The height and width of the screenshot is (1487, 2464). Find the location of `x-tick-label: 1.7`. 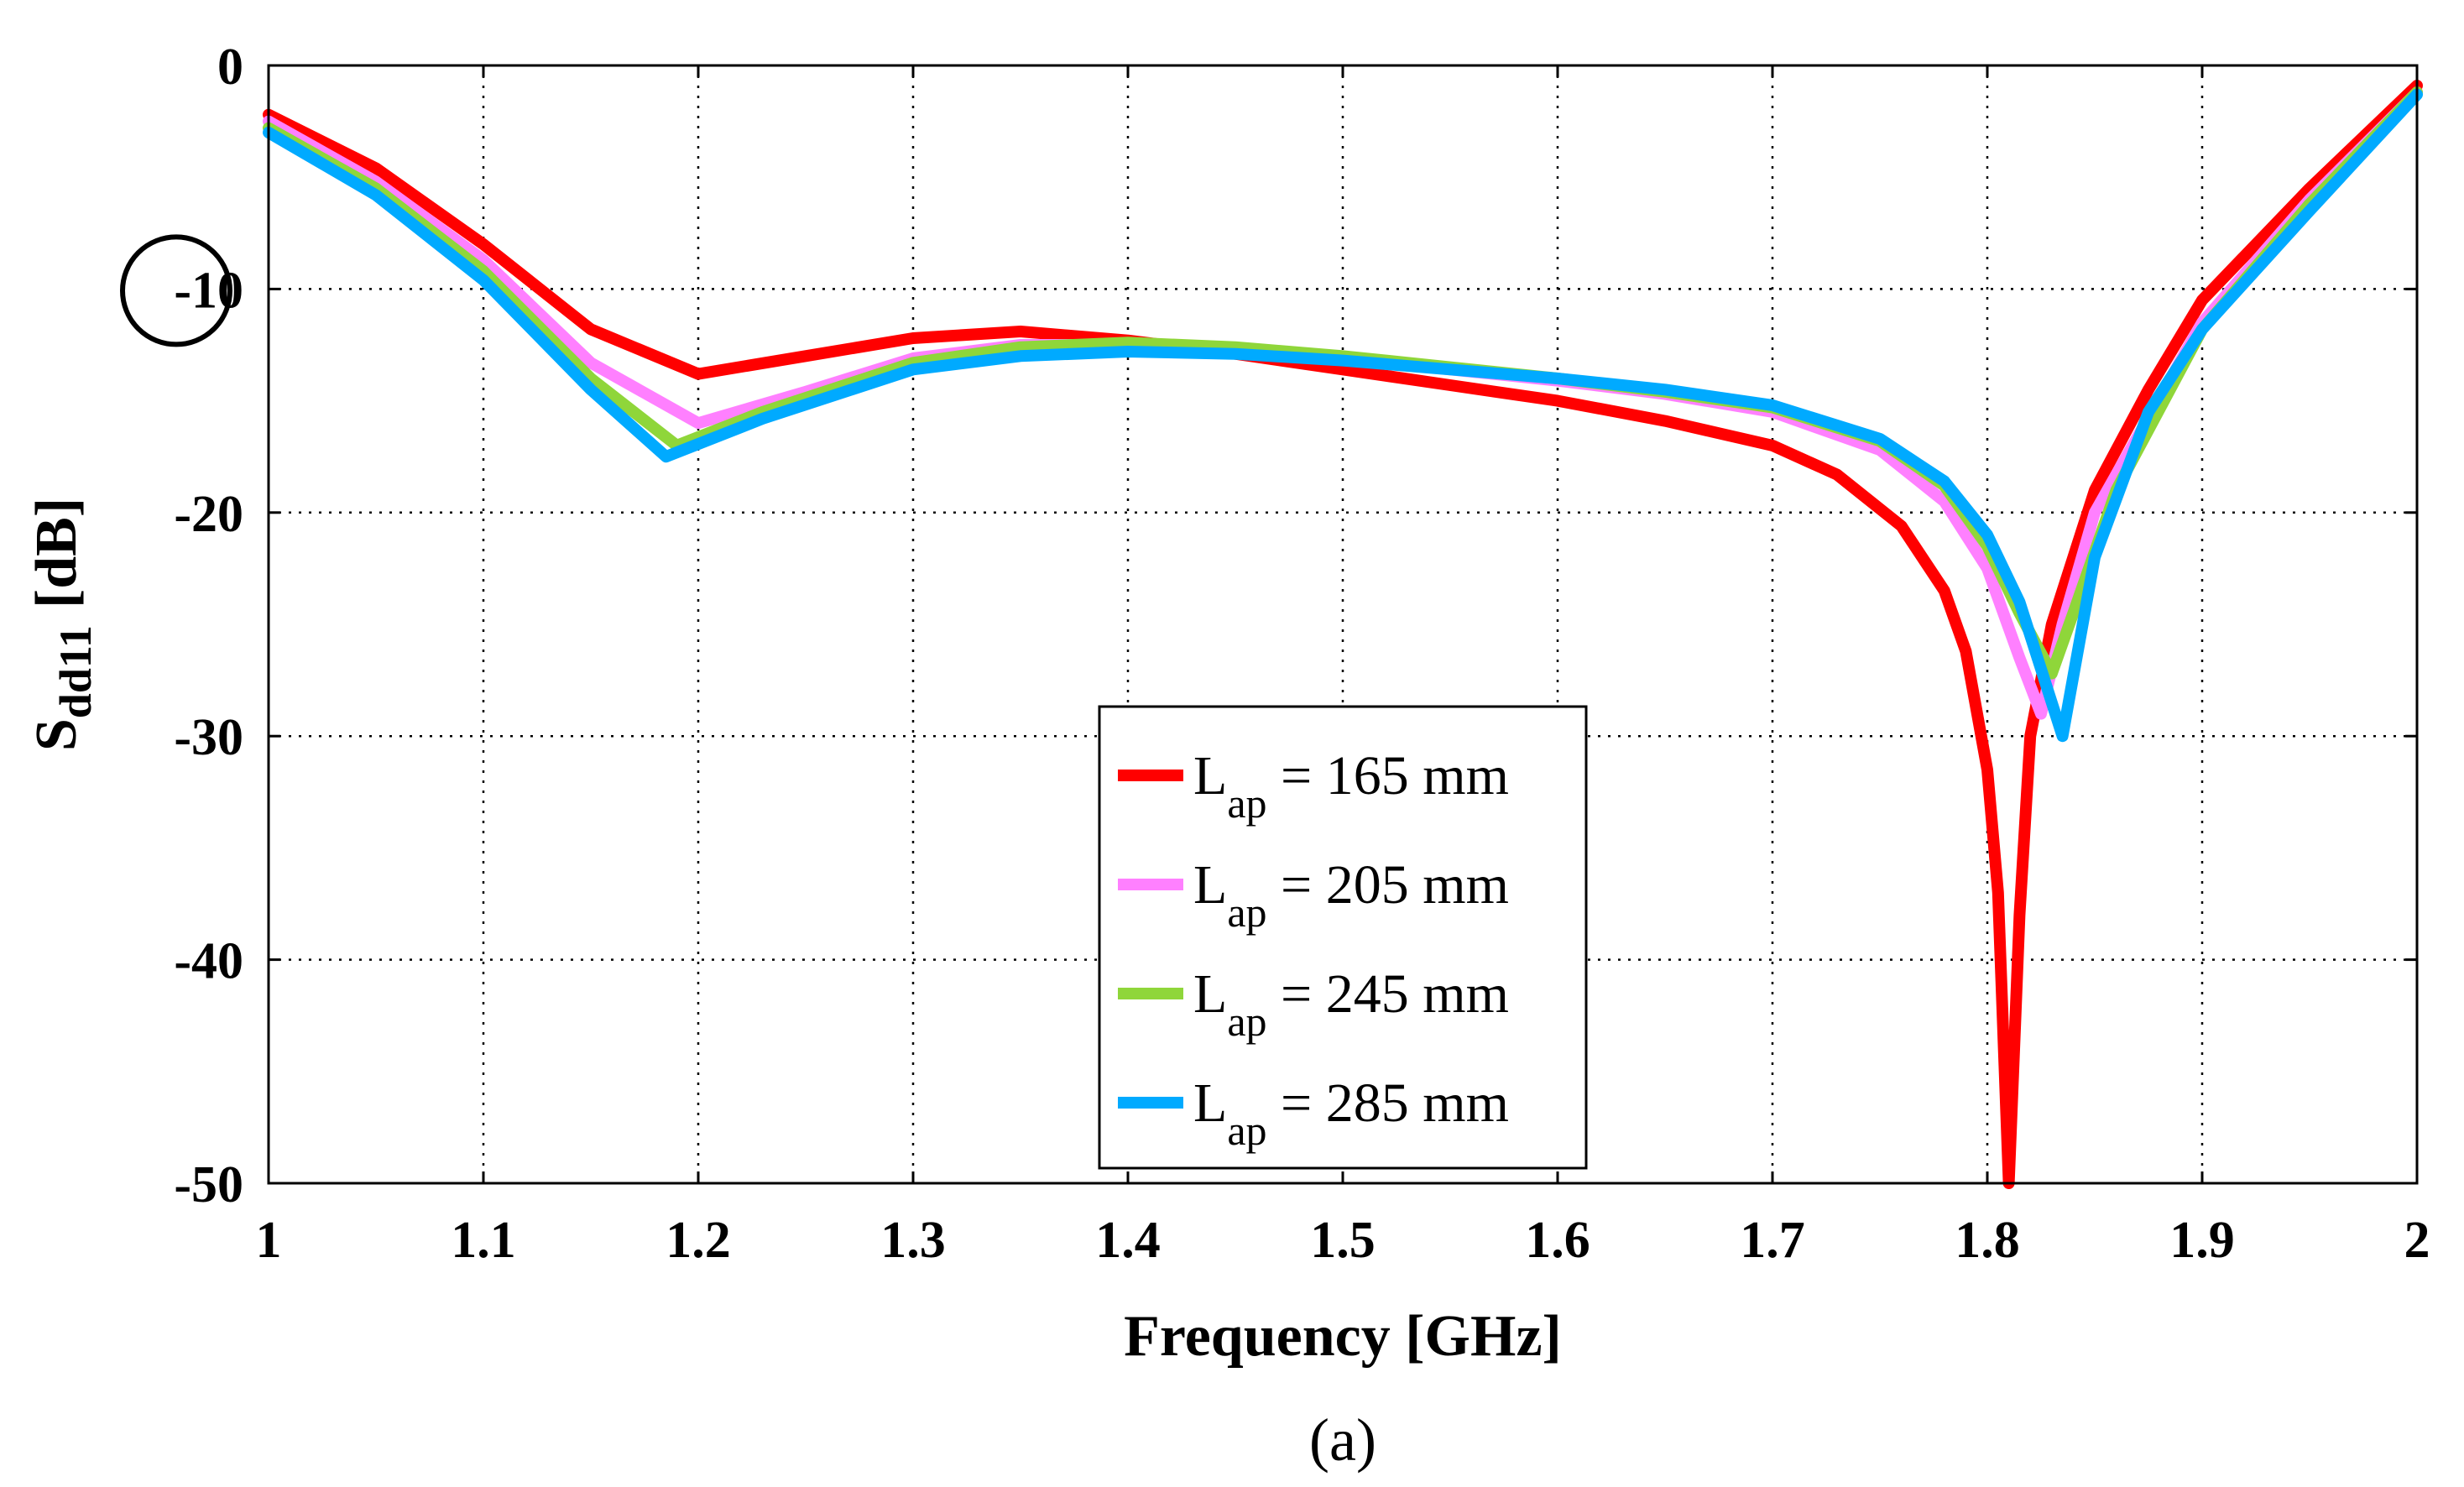

x-tick-label: 1.7 is located at coordinates (1772, 1240).